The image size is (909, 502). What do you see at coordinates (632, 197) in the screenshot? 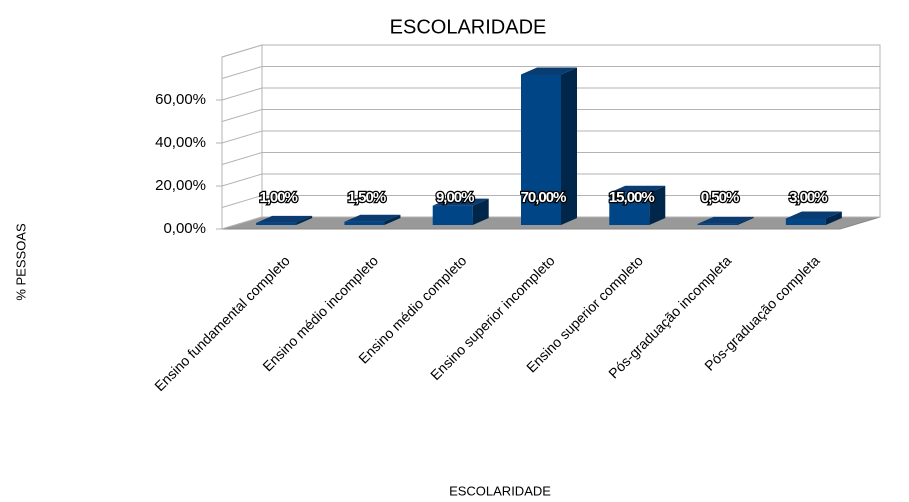
I see `data-label: 15,00%` at bounding box center [632, 197].